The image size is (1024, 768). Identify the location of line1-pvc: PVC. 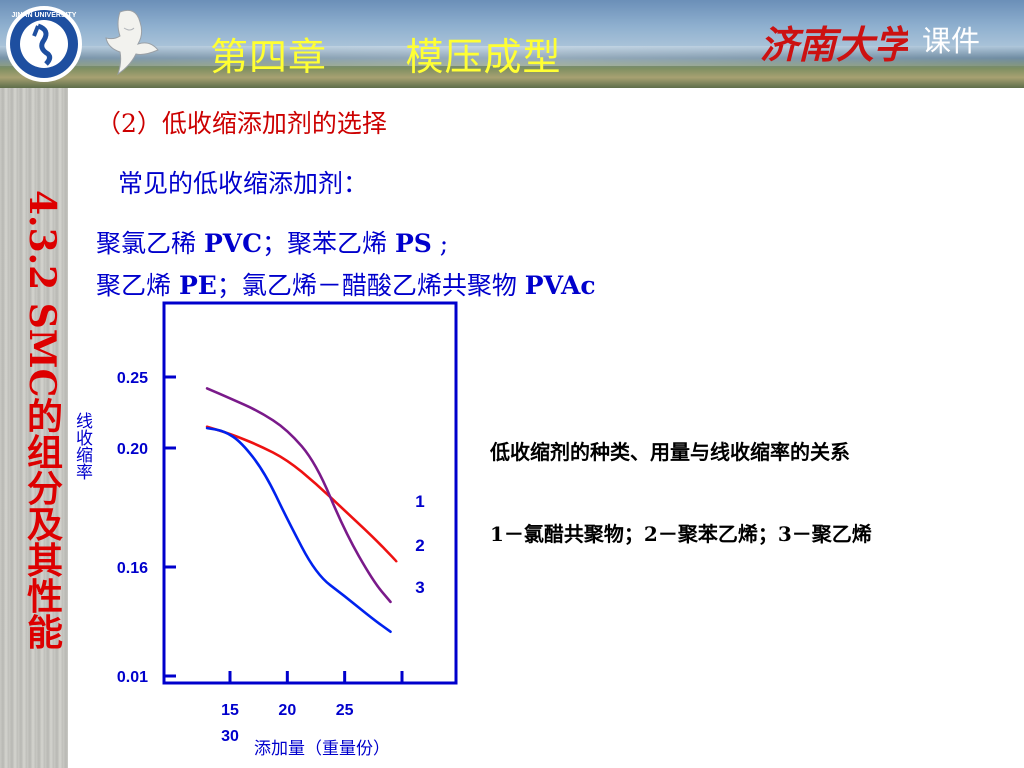
(233, 243).